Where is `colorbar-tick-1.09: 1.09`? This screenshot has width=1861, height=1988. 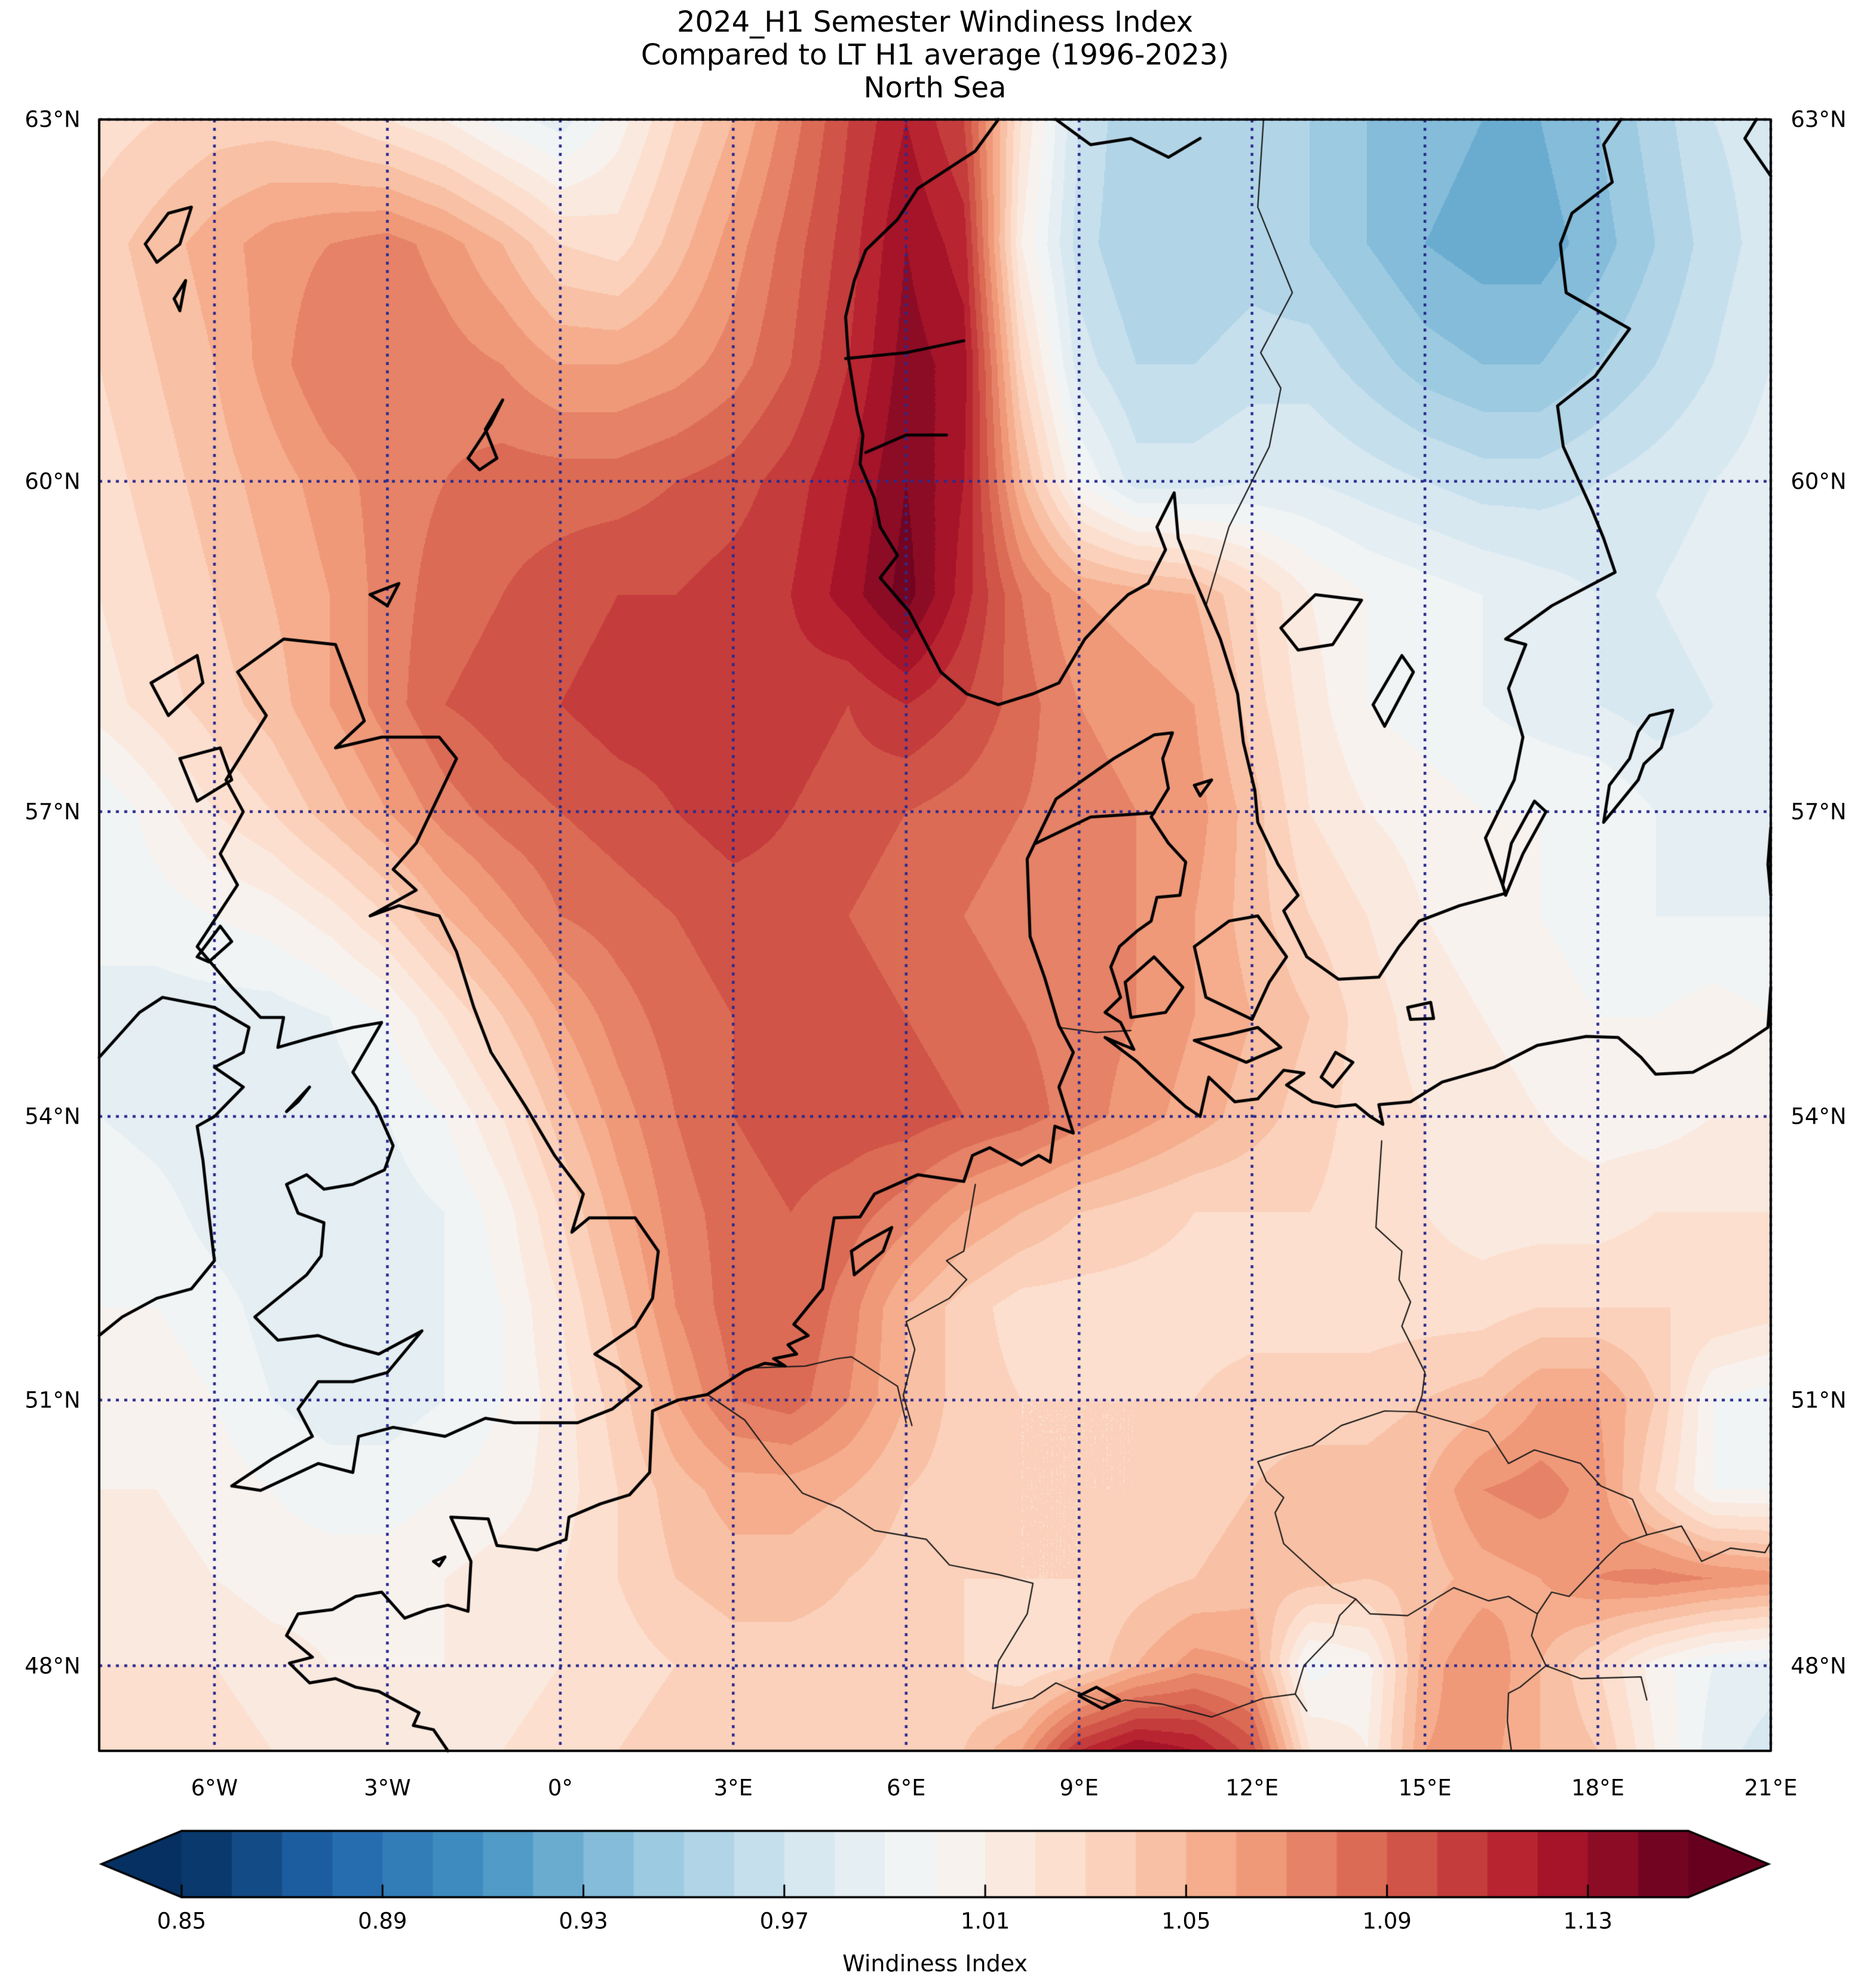
colorbar-tick-1.09: 1.09 is located at coordinates (1387, 1921).